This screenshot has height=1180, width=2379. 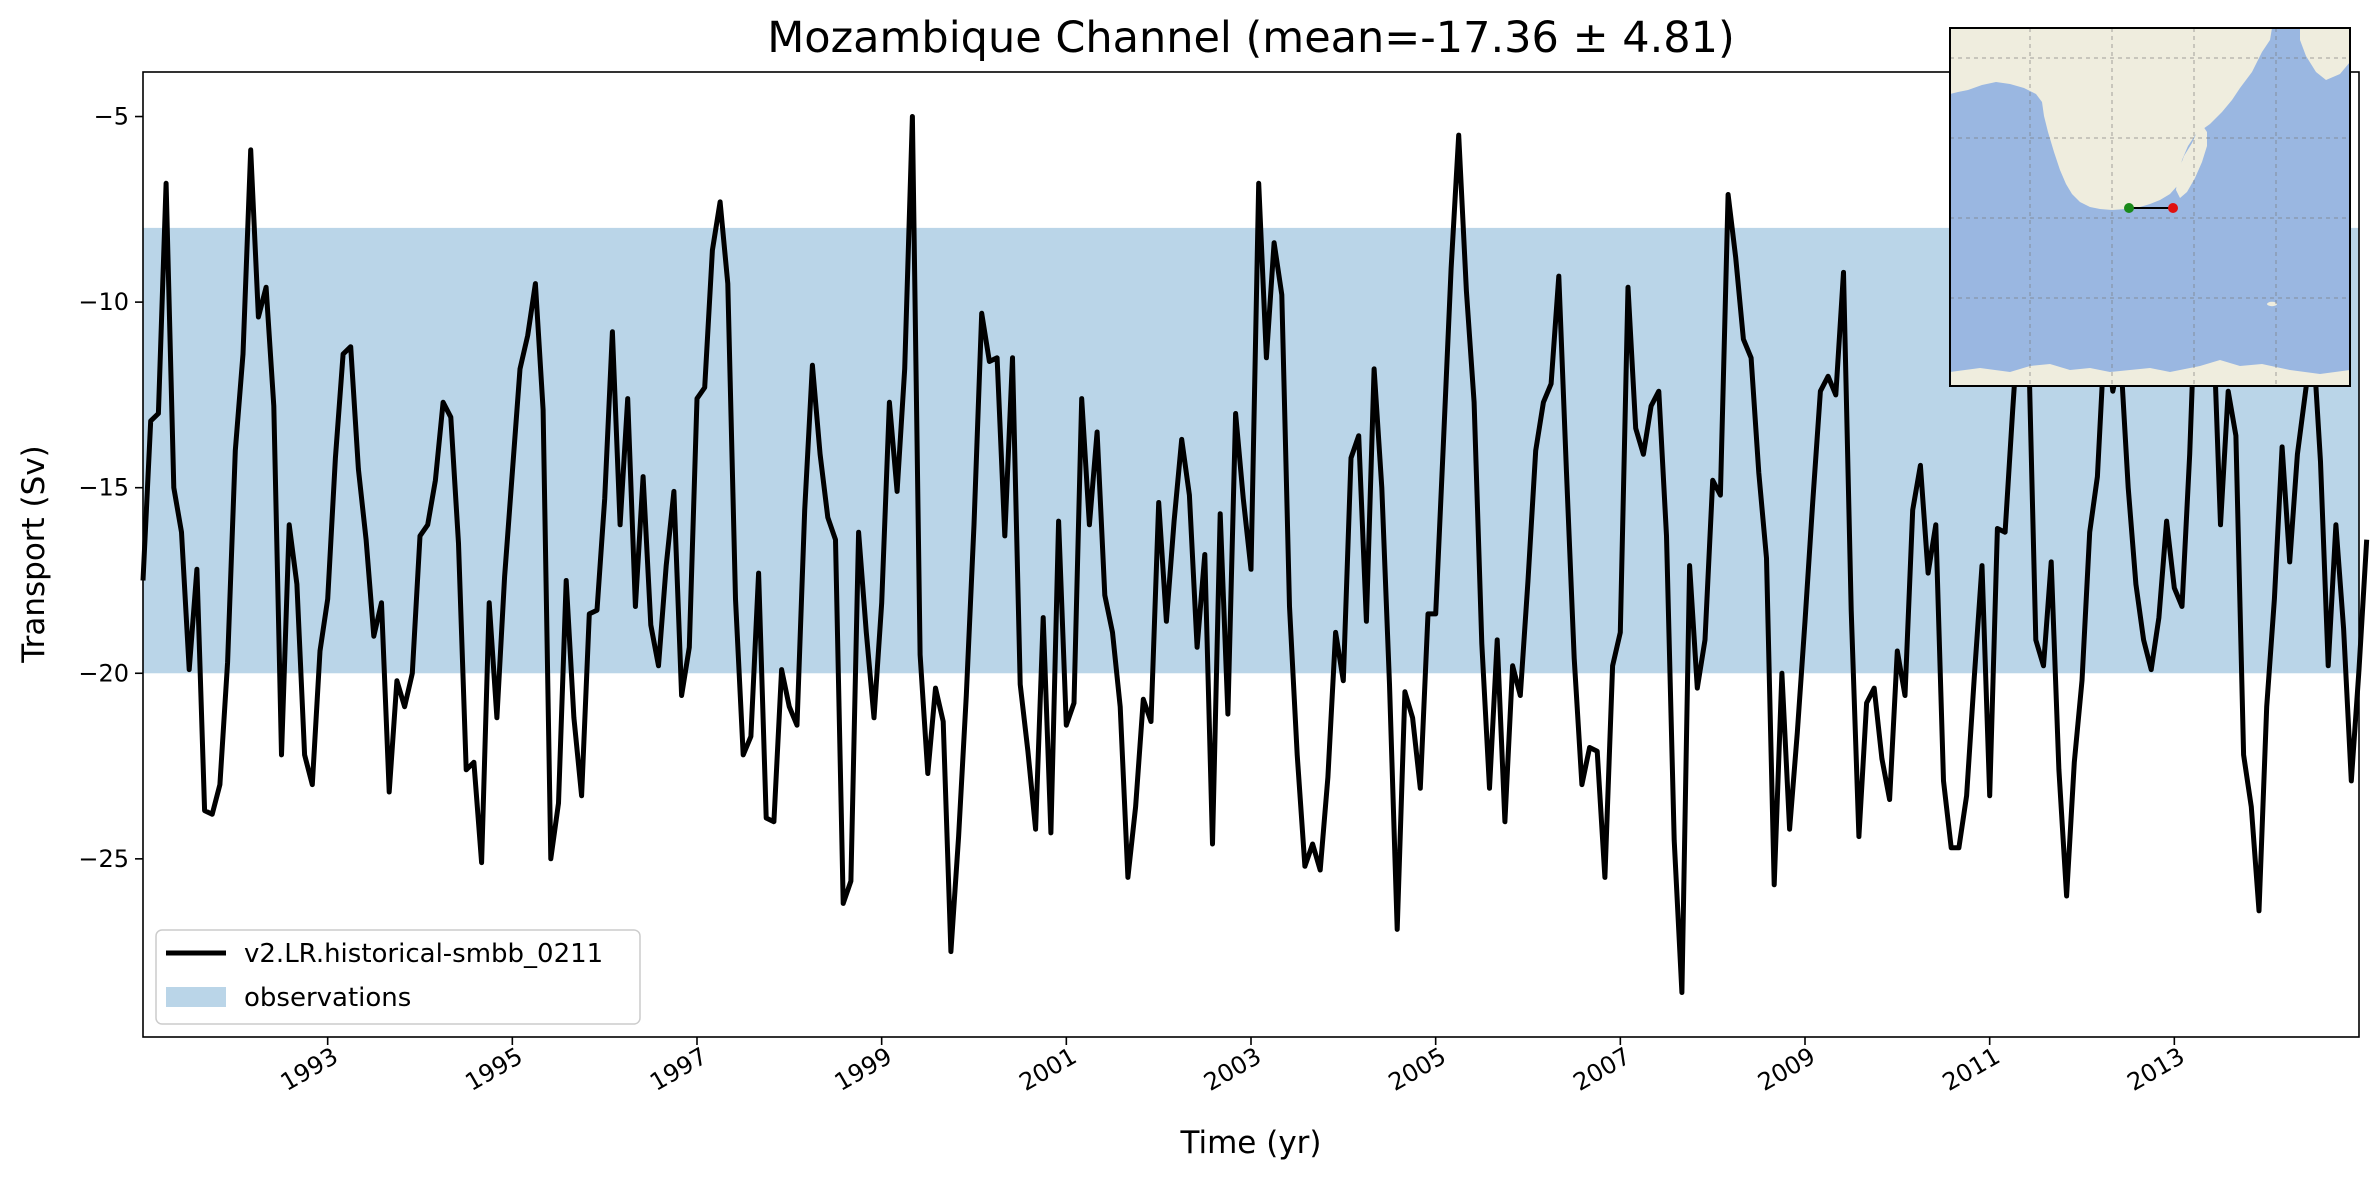 I want to click on map-land-antarctica, so click(x=2150, y=373).